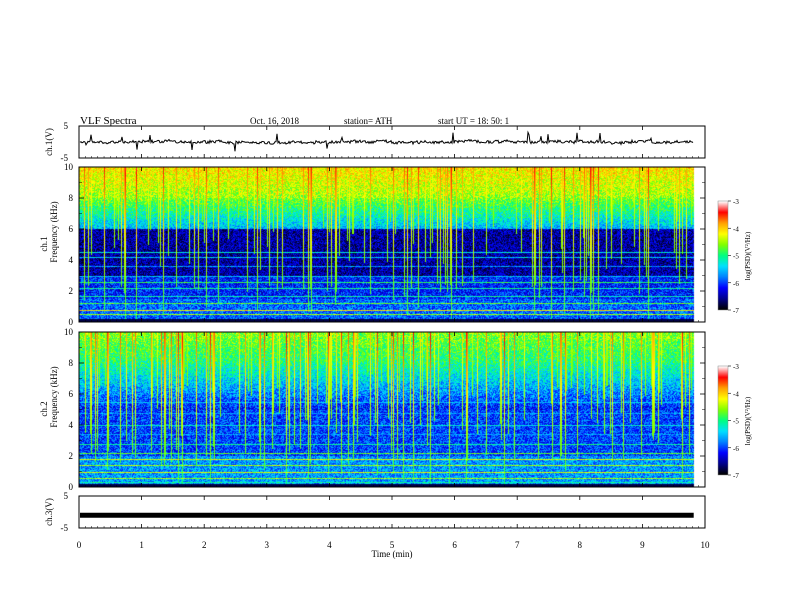  Describe the element at coordinates (44, 408) in the screenshot. I see `ch2-channel-label: ch.2` at that location.